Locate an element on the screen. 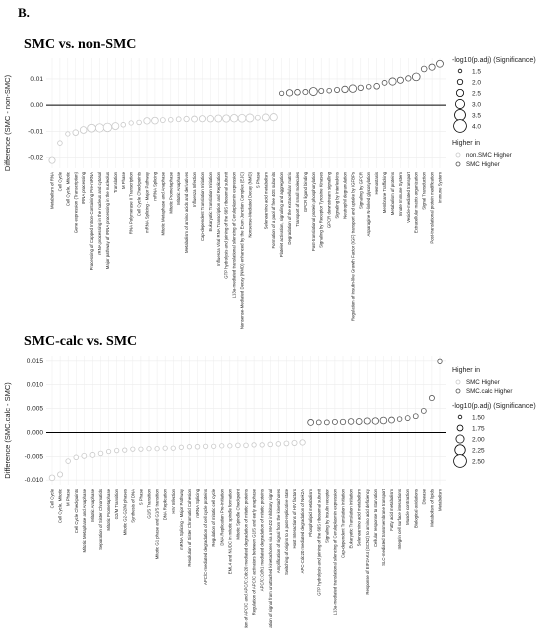  x-tick-label: Integrin cell surface interactions is located at coordinates (399, 519).